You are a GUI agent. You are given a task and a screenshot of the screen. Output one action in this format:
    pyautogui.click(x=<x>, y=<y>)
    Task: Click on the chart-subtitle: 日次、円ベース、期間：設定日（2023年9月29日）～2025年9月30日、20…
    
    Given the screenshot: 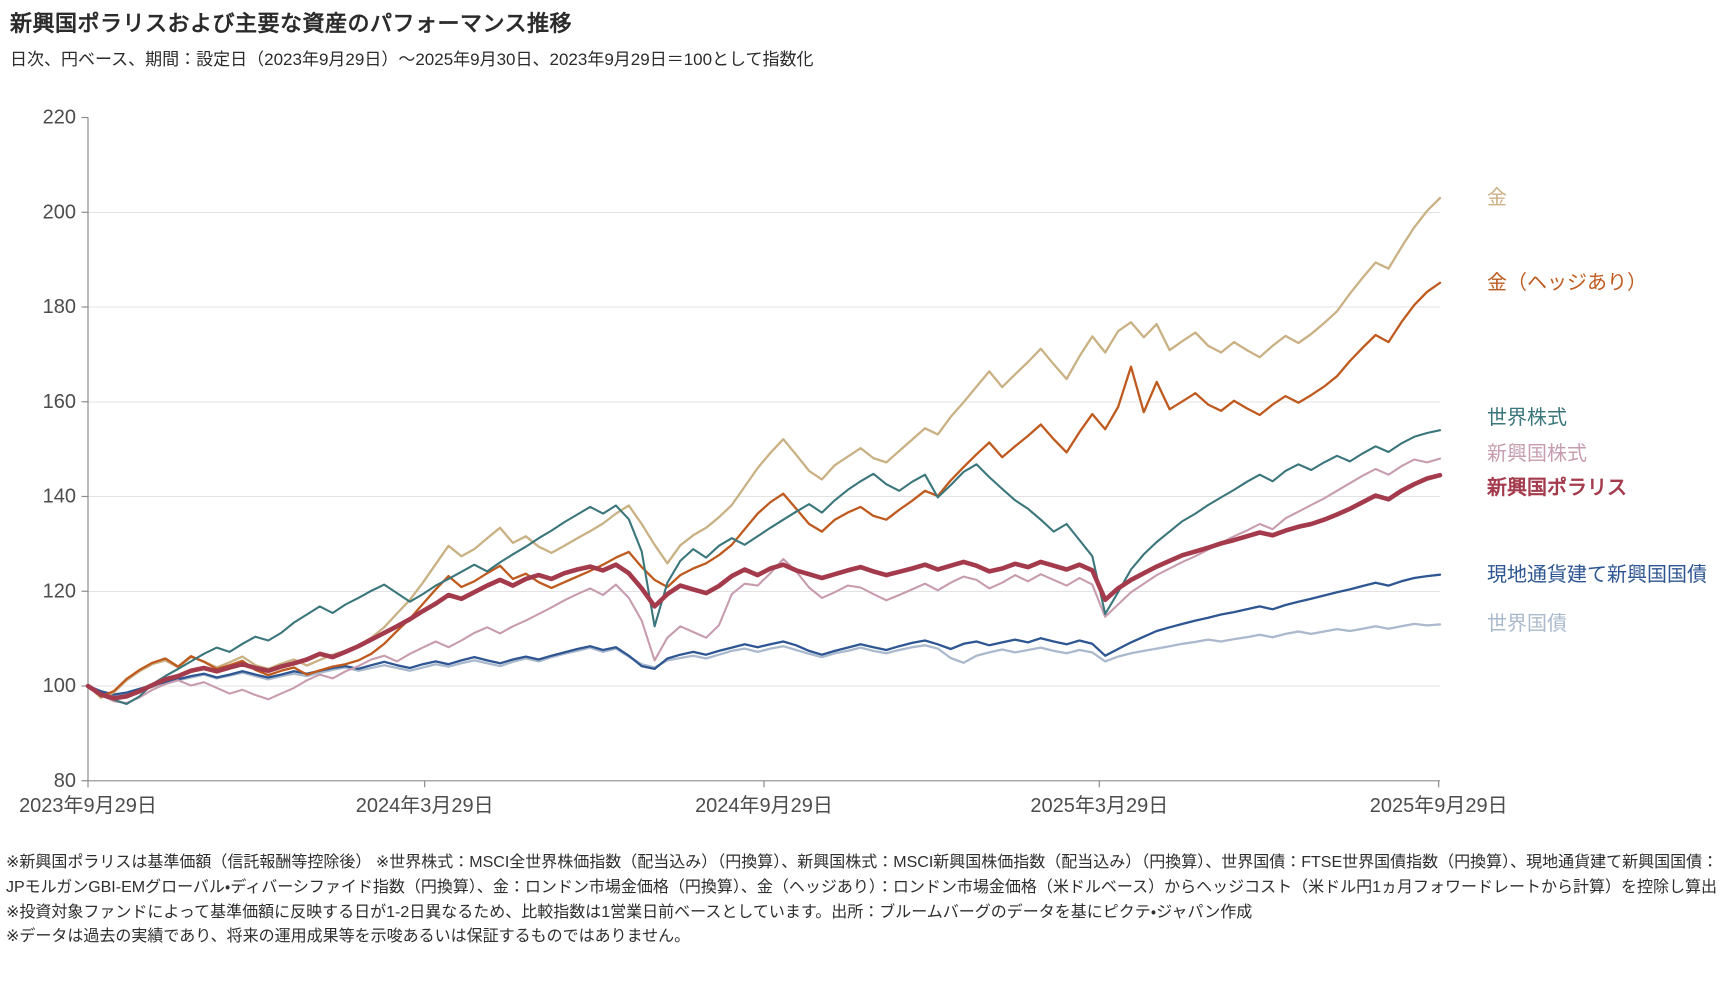 What is the action you would take?
    pyautogui.click(x=412, y=59)
    